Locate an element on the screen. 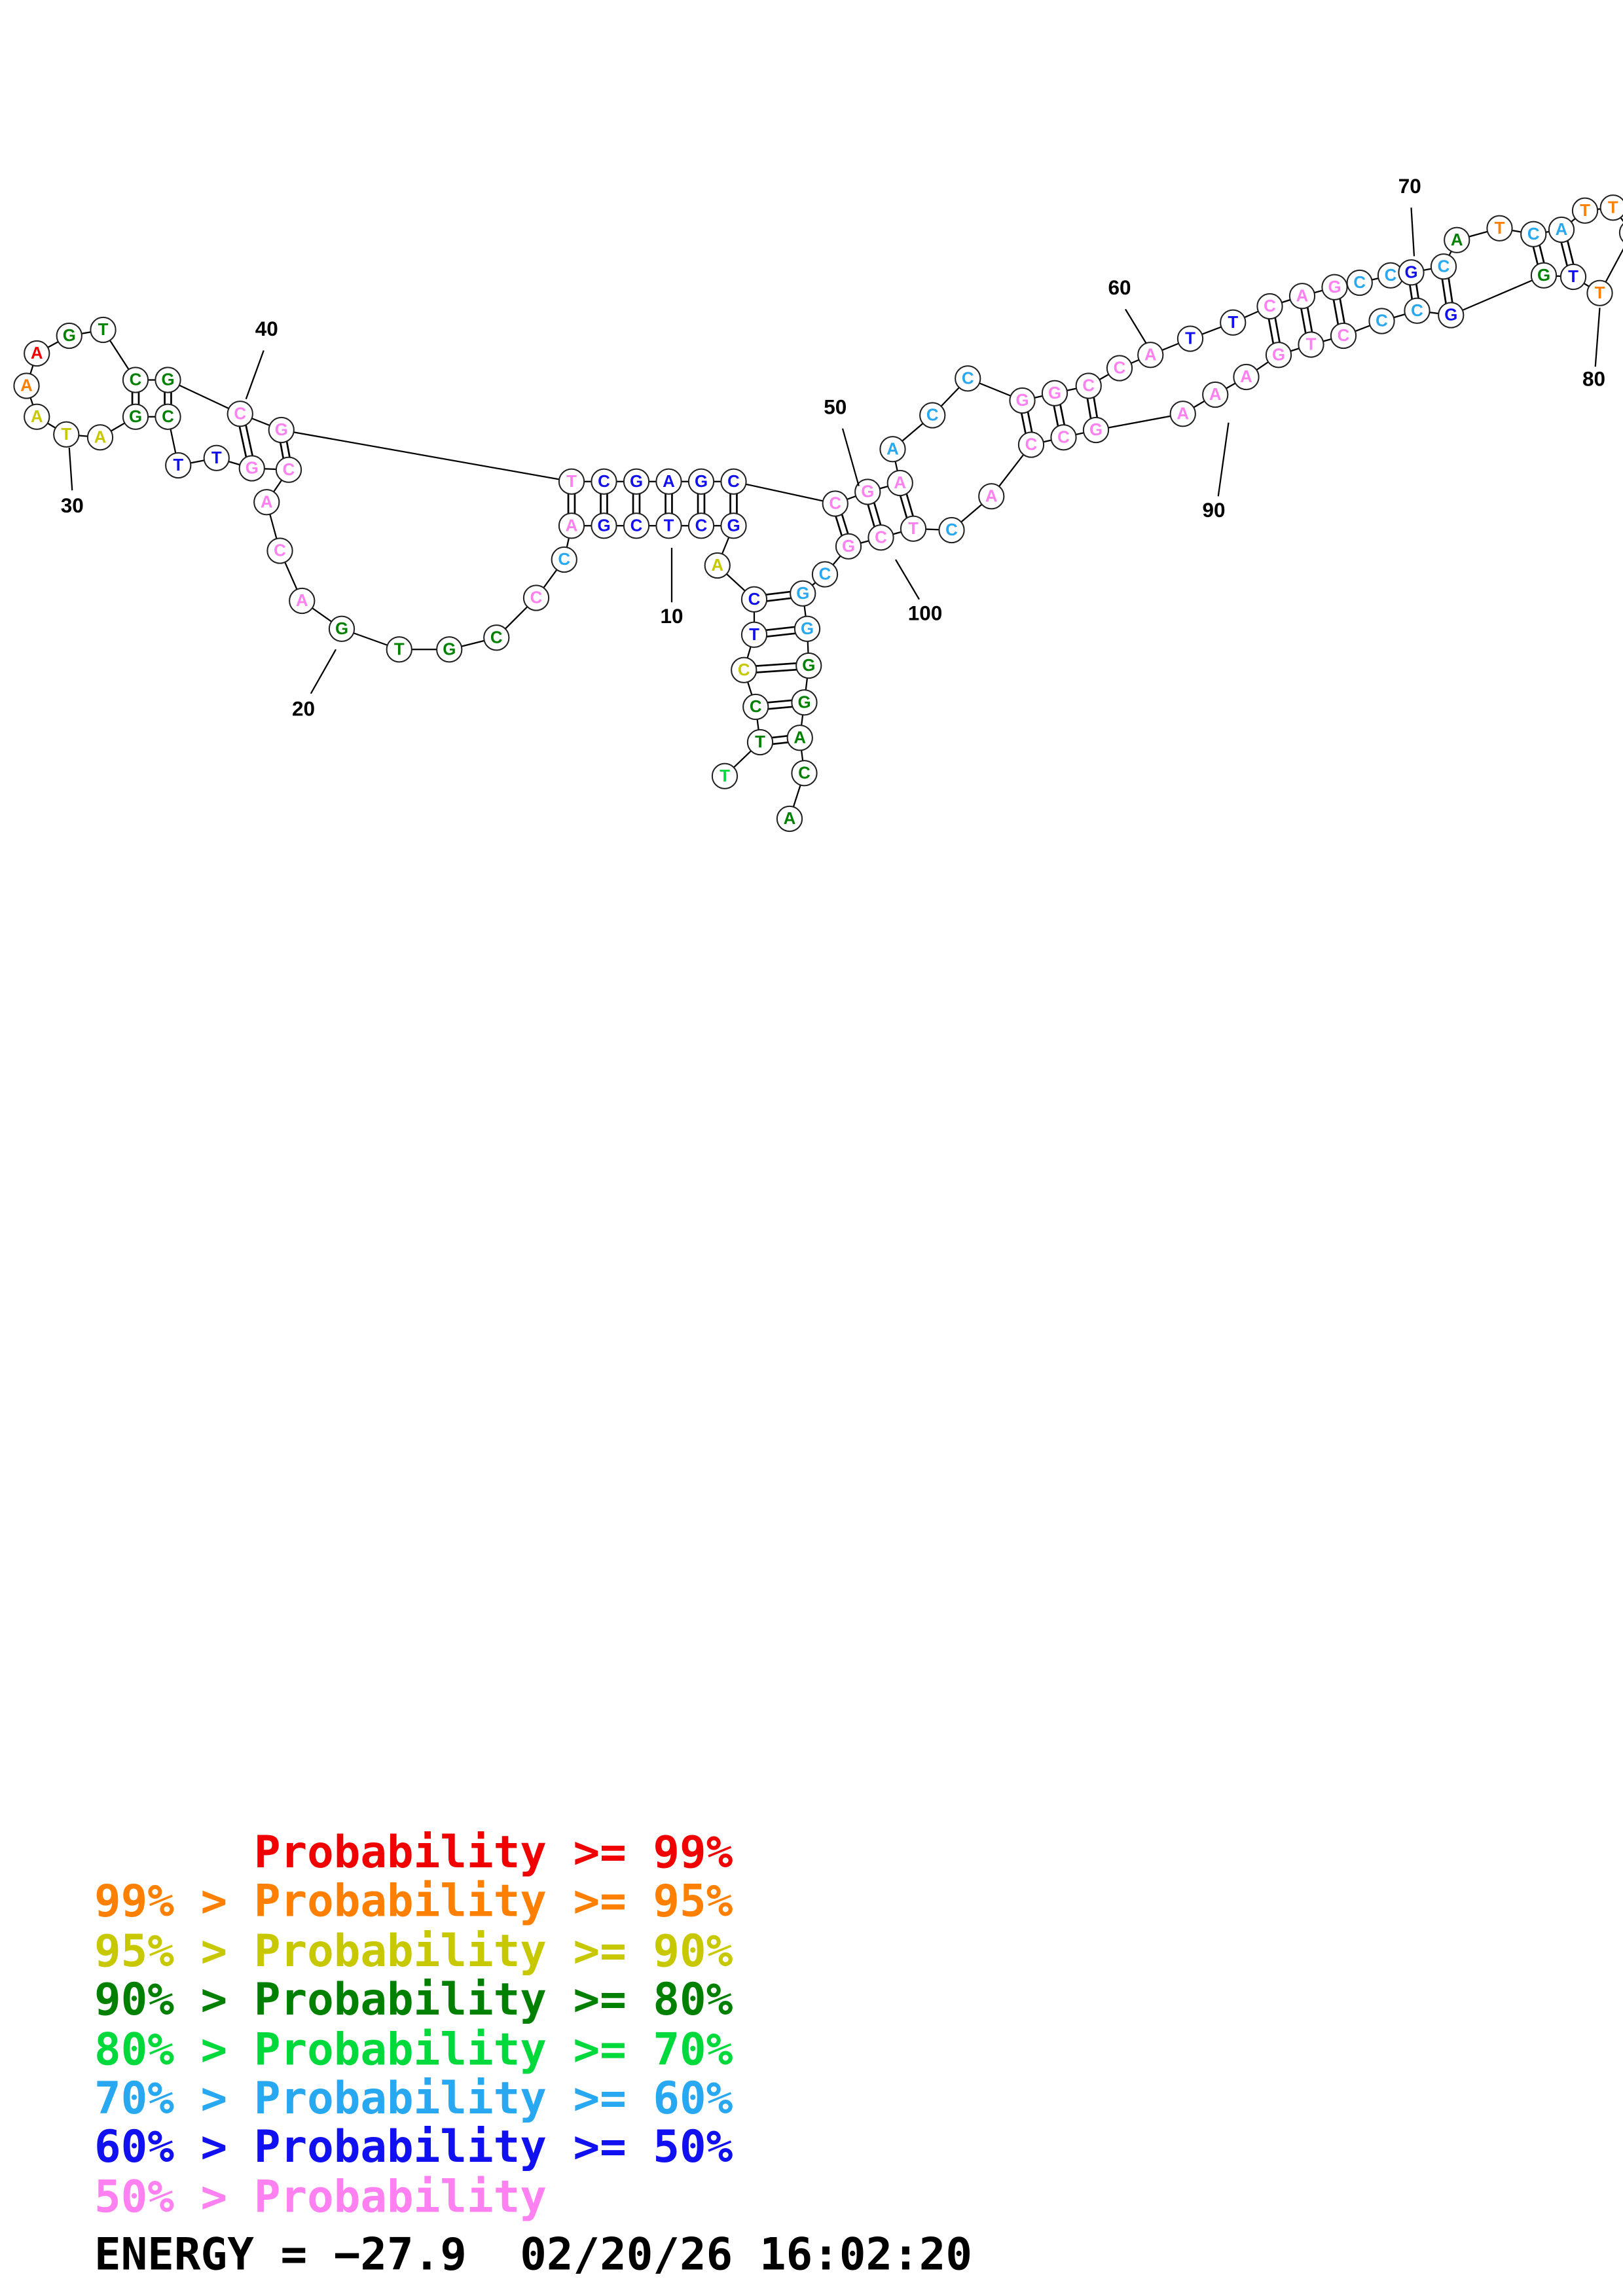 The image size is (1623, 2296). legend-line: 80% > Probability >= 70% is located at coordinates (413, 2050).